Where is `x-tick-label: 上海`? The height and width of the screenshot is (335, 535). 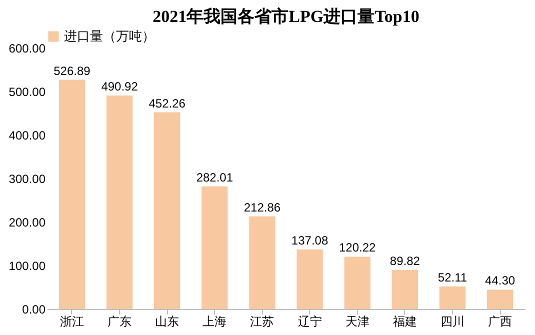 x-tick-label: 上海 is located at coordinates (214, 321).